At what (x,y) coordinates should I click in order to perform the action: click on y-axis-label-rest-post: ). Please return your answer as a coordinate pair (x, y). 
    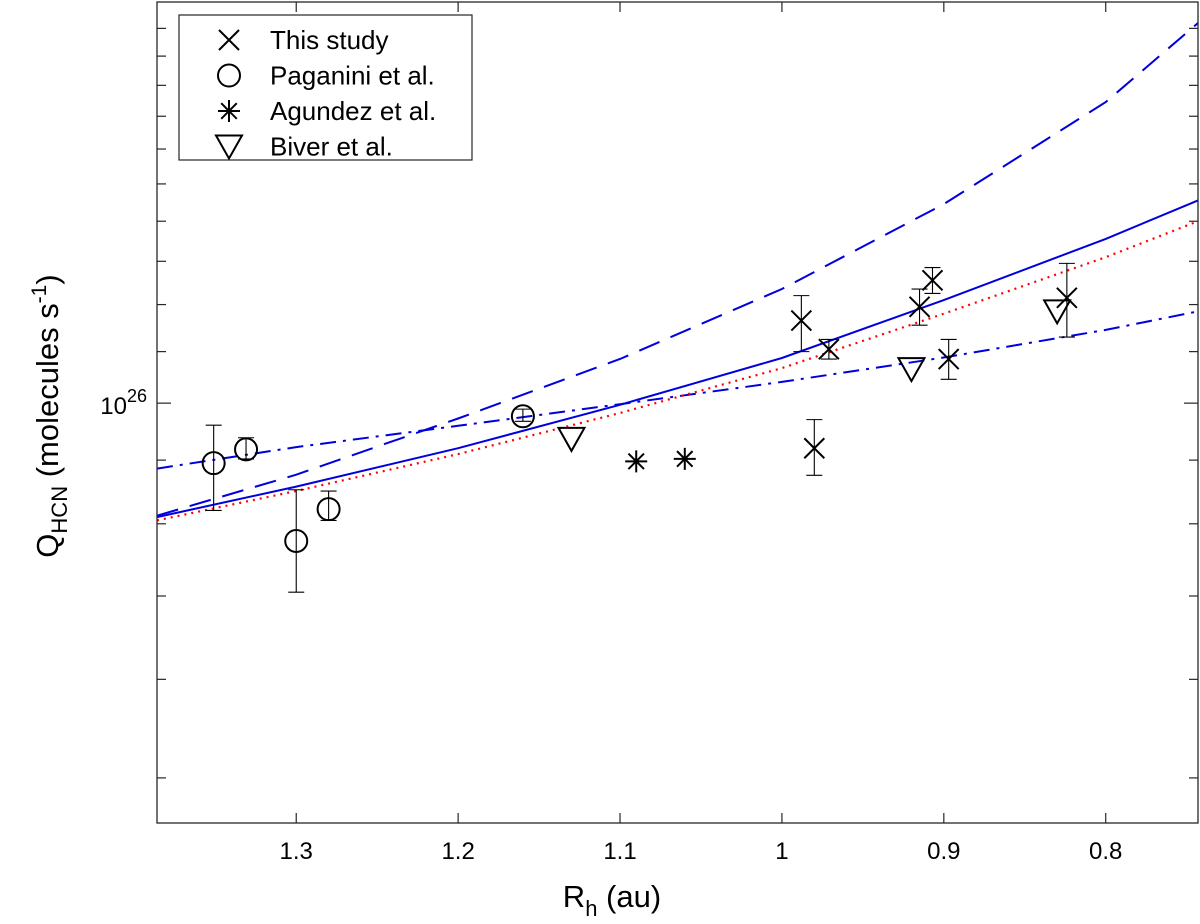
    Looking at the image, I should click on (47, 279).